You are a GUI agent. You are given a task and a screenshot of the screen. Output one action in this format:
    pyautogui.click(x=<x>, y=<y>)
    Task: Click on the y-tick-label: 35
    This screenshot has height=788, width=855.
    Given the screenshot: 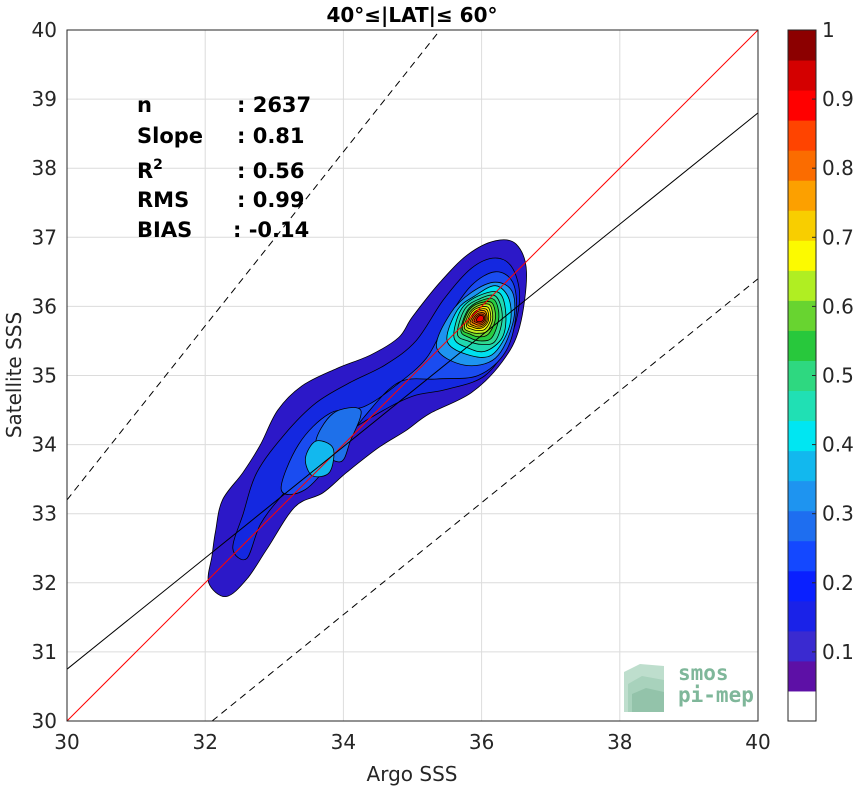 What is the action you would take?
    pyautogui.click(x=44, y=376)
    